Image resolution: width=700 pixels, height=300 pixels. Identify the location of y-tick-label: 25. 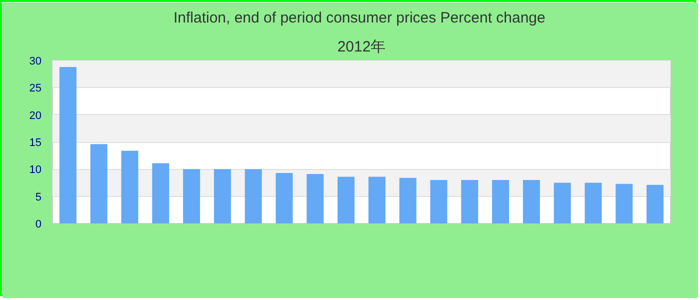
(35, 88).